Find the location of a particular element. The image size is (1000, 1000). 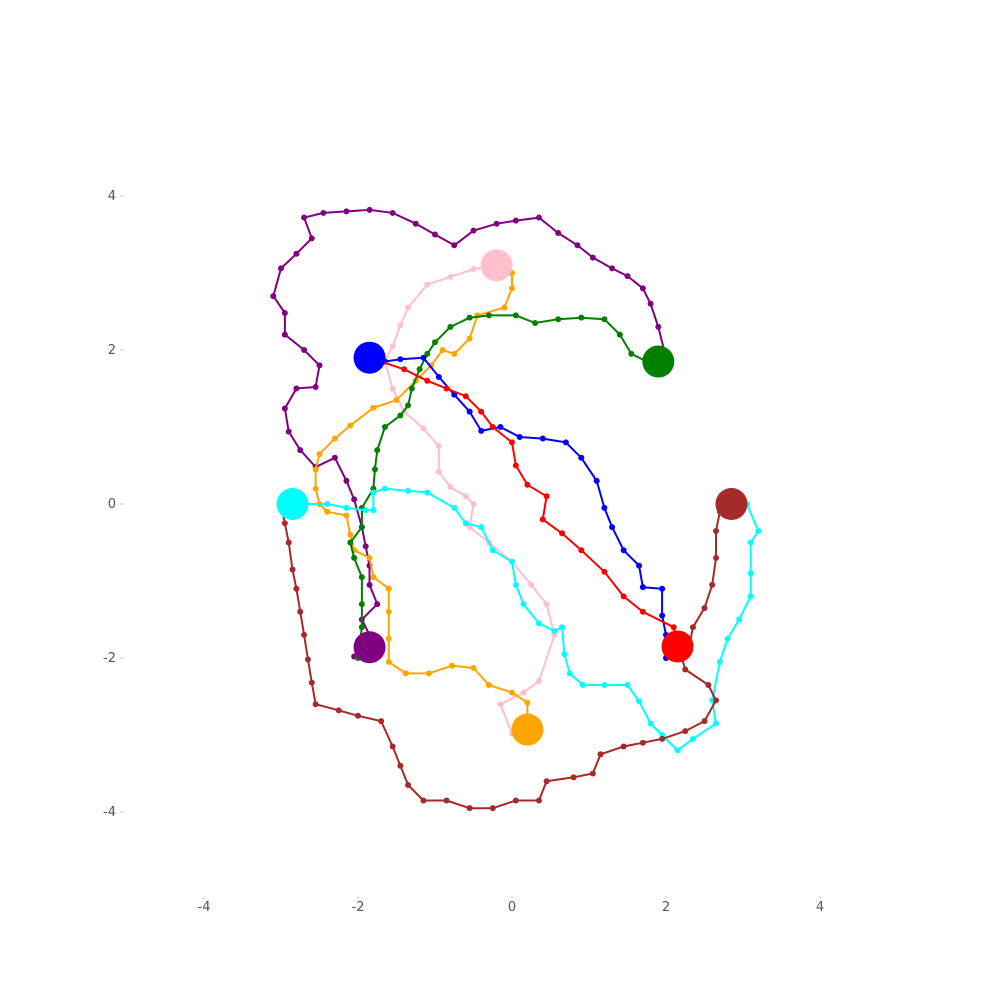

y-tick-label: 2 is located at coordinates (112, 350).